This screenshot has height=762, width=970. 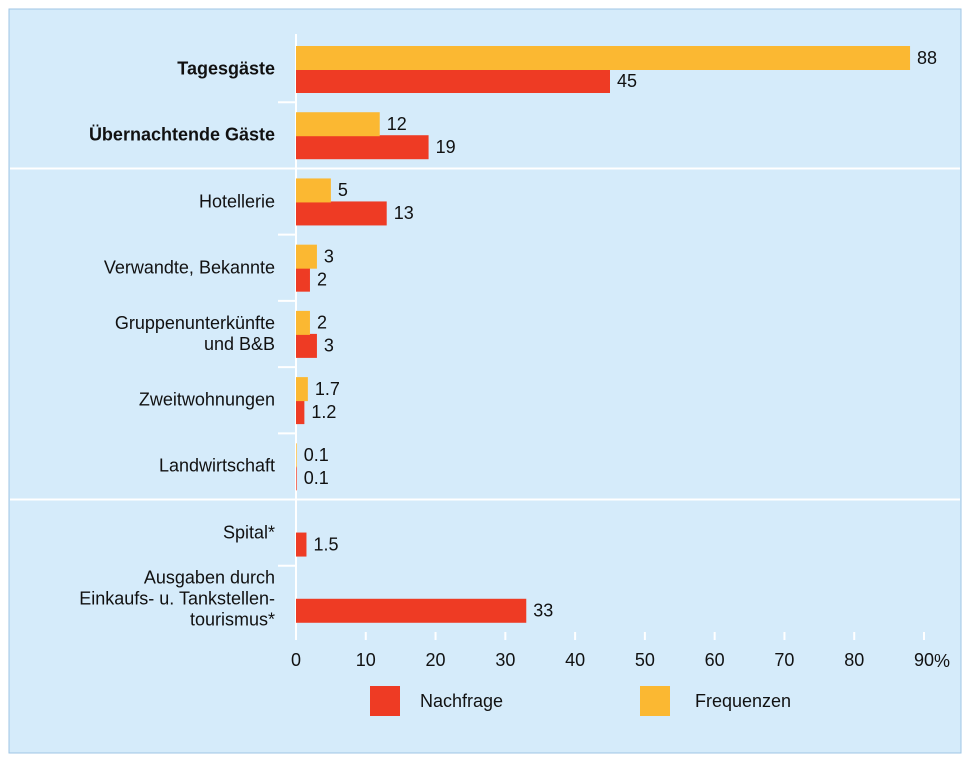 What do you see at coordinates (327, 389) in the screenshot?
I see `value-label: 1.7` at bounding box center [327, 389].